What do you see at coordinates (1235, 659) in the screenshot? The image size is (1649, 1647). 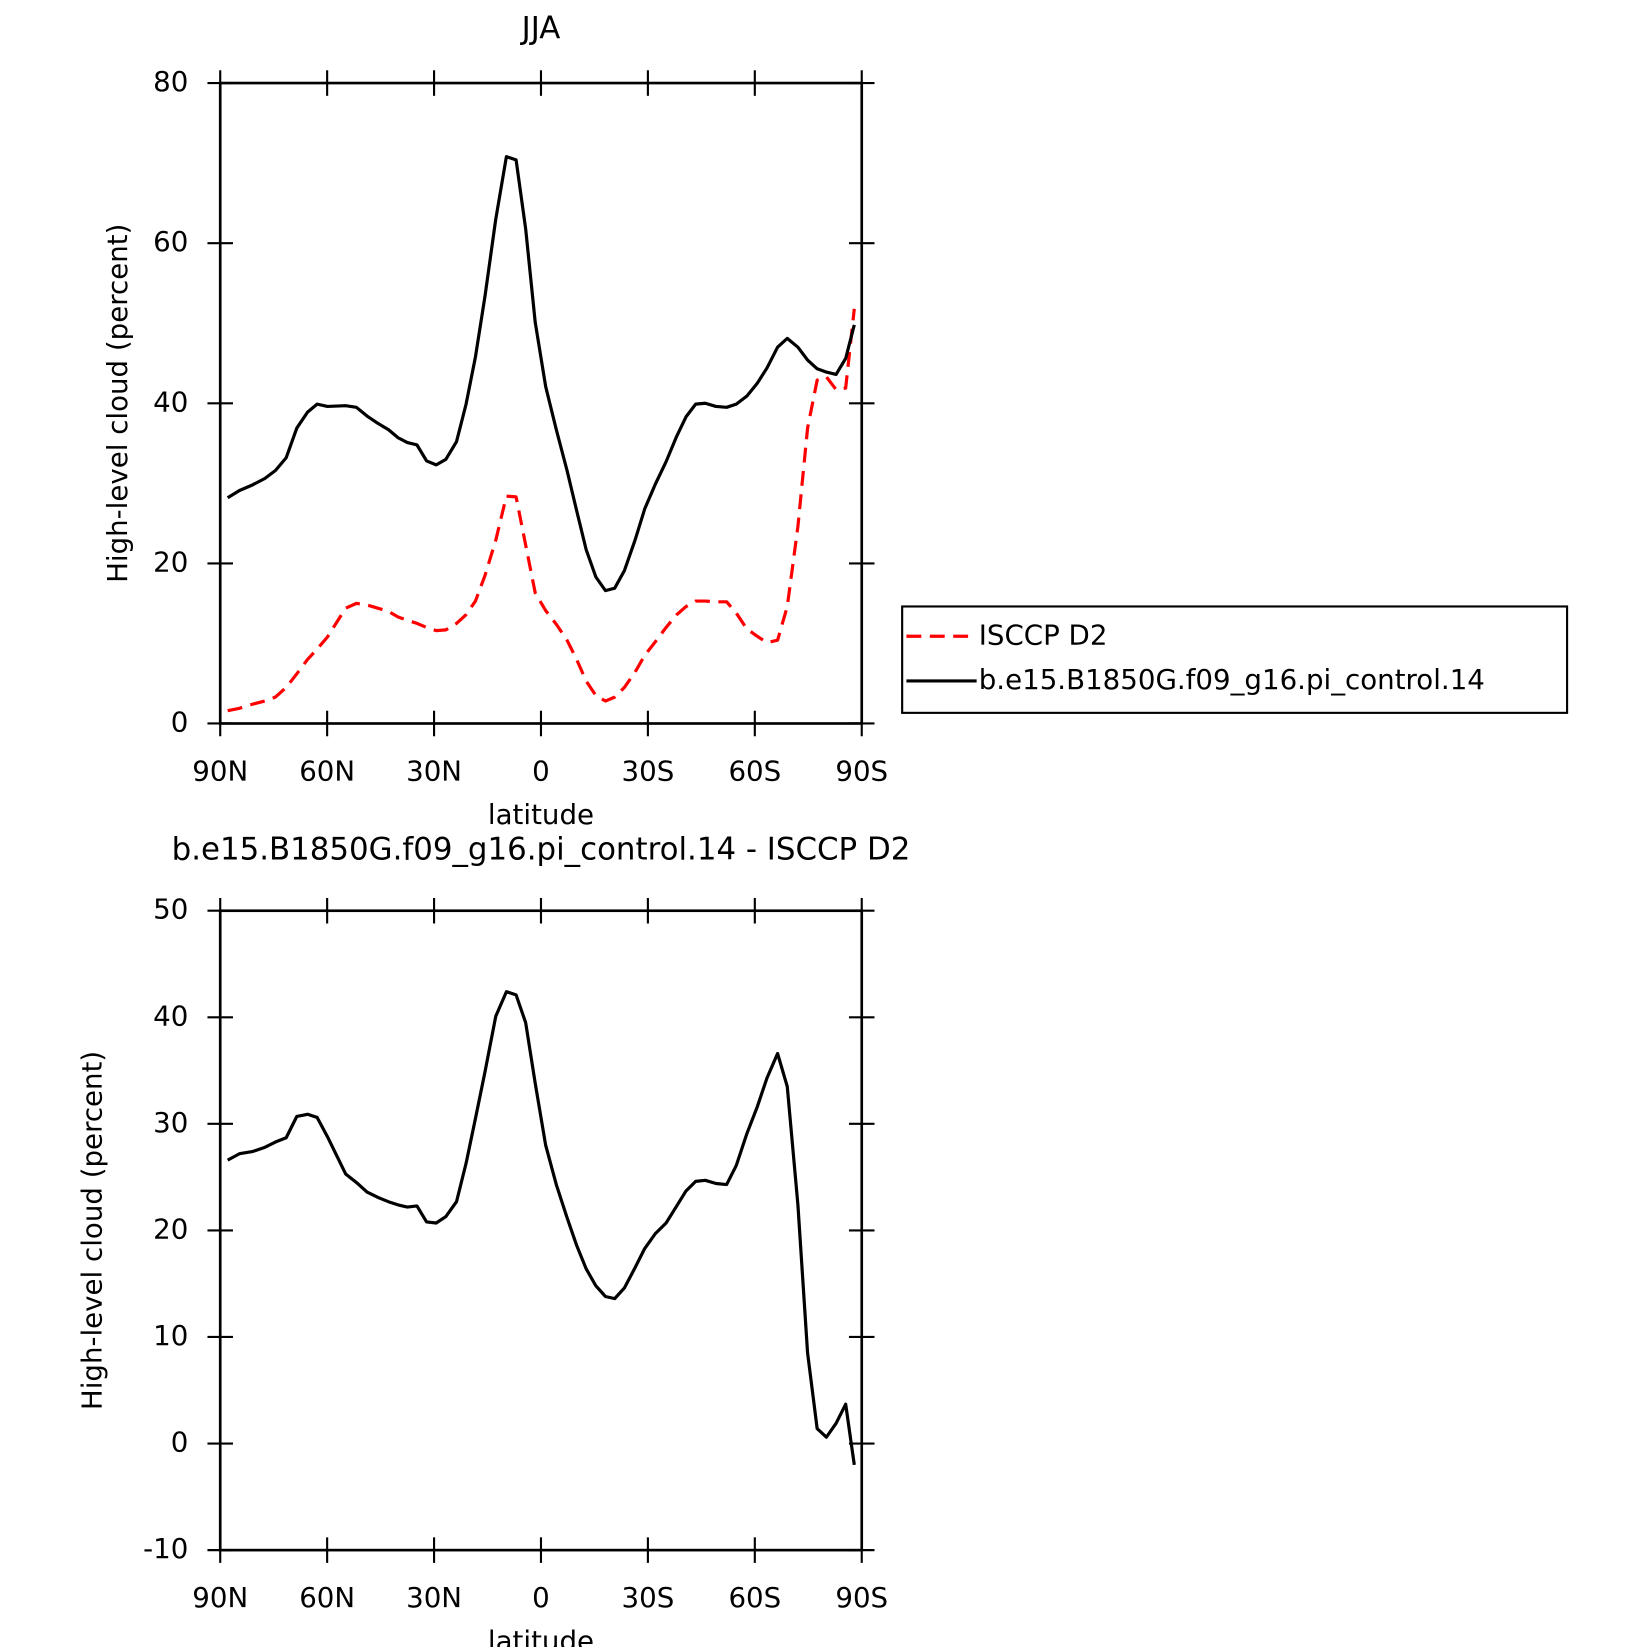 I see `legend-box` at bounding box center [1235, 659].